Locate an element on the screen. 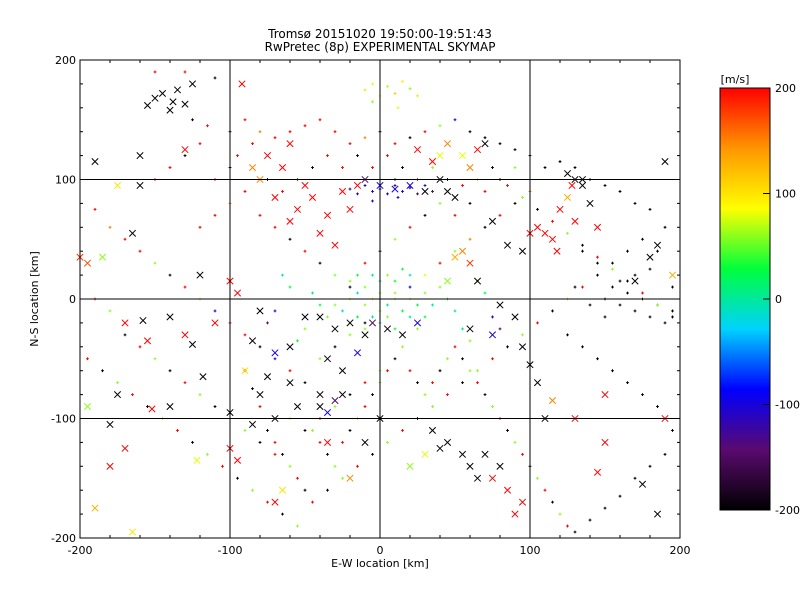  x-tick-label: 0 is located at coordinates (380, 550).